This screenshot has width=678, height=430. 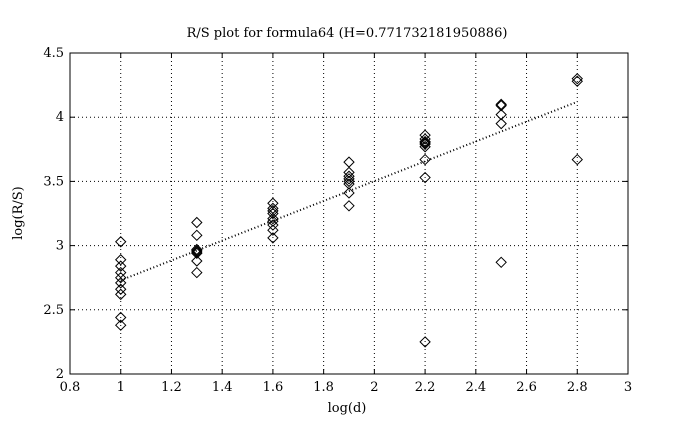 What do you see at coordinates (222, 387) in the screenshot?
I see `x-tick-label: 1.4` at bounding box center [222, 387].